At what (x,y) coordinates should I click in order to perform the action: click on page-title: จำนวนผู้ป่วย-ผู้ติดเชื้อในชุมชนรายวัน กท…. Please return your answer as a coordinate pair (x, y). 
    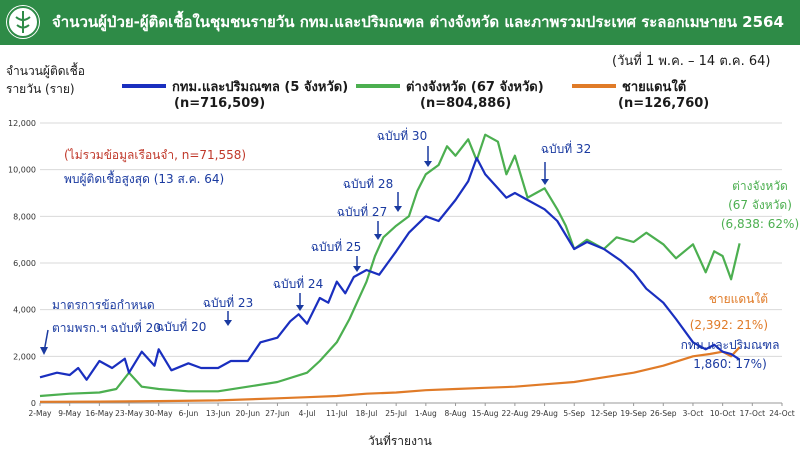
    Looking at the image, I should click on (418, 22).